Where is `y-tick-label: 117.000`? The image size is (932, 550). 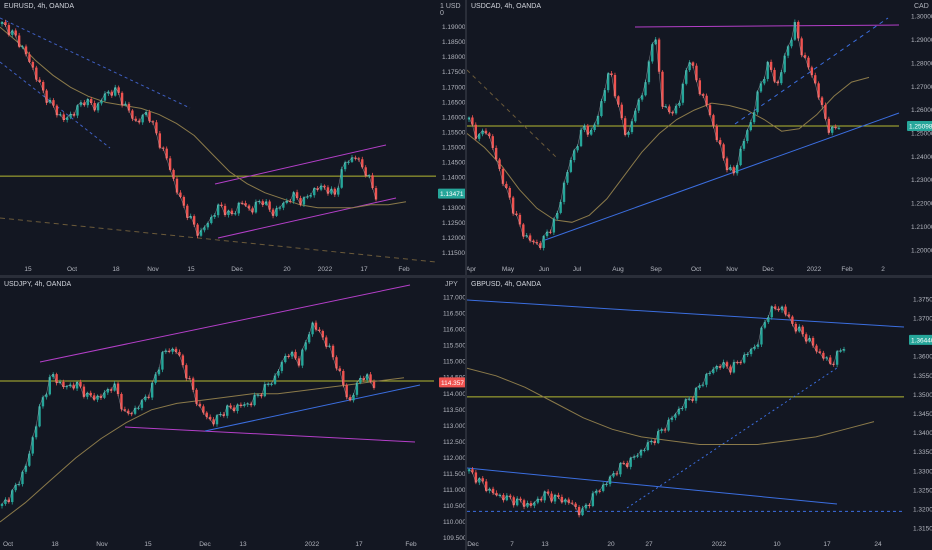
y-tick-label: 117.000 is located at coordinates (454, 298).